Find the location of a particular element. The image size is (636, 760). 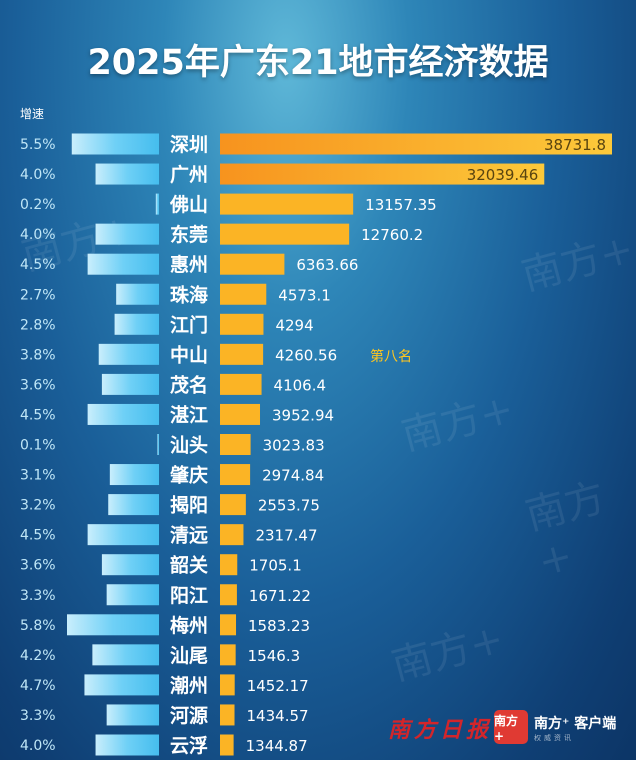

growth-label: 2.8% is located at coordinates (38, 325).